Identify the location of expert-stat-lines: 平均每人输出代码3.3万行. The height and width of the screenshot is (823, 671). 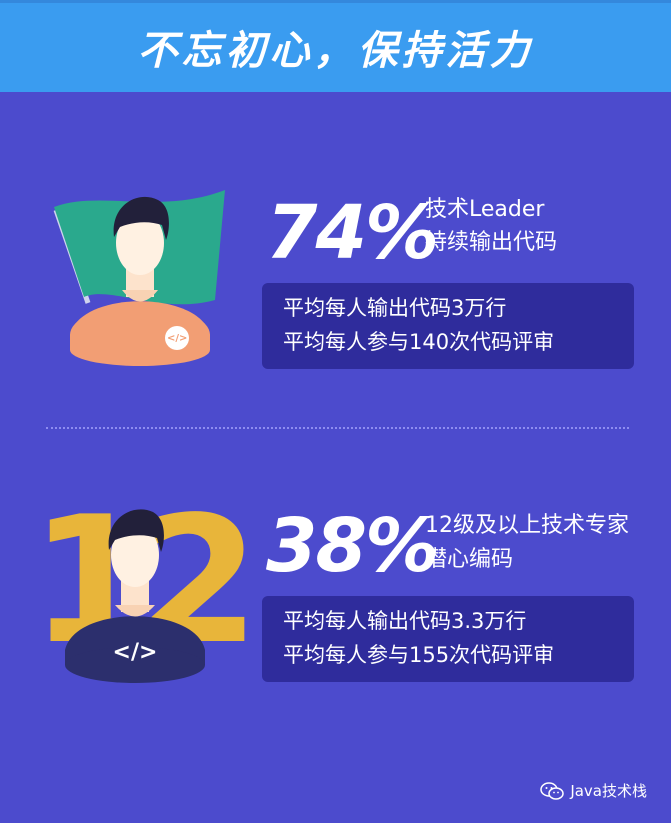
(405, 621).